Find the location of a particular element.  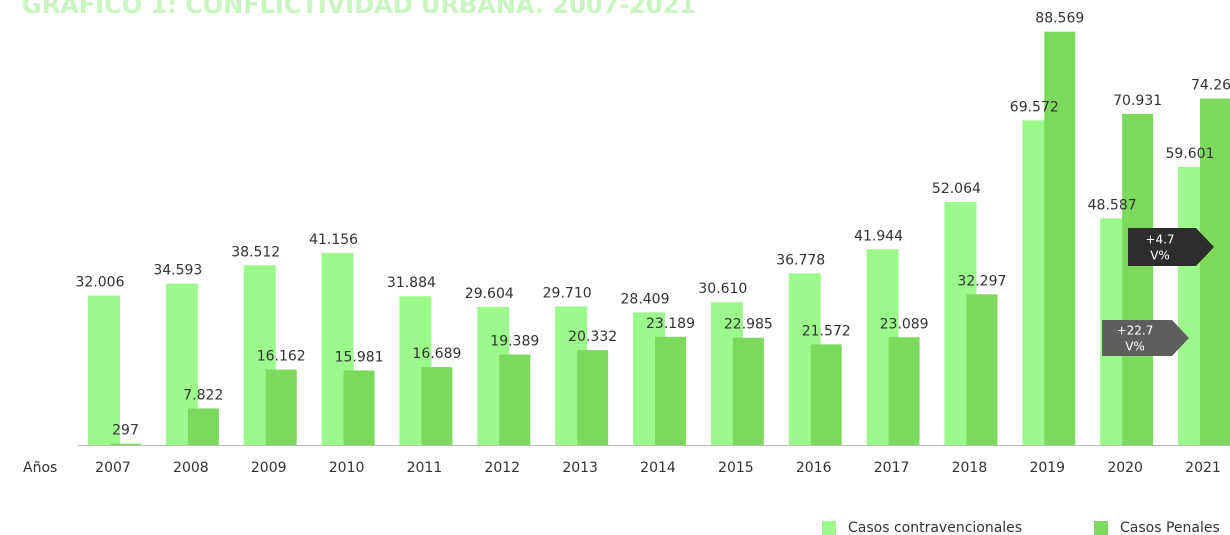

x-tick-label: 2018 is located at coordinates (970, 468).